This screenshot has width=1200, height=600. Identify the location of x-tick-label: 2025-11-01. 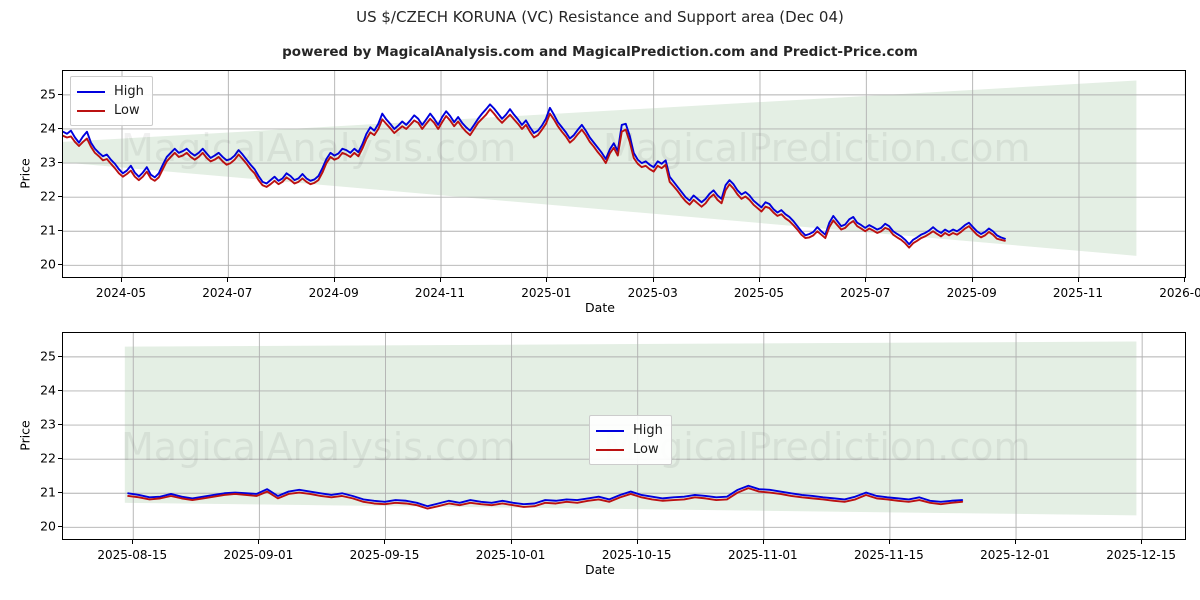
(762, 555).